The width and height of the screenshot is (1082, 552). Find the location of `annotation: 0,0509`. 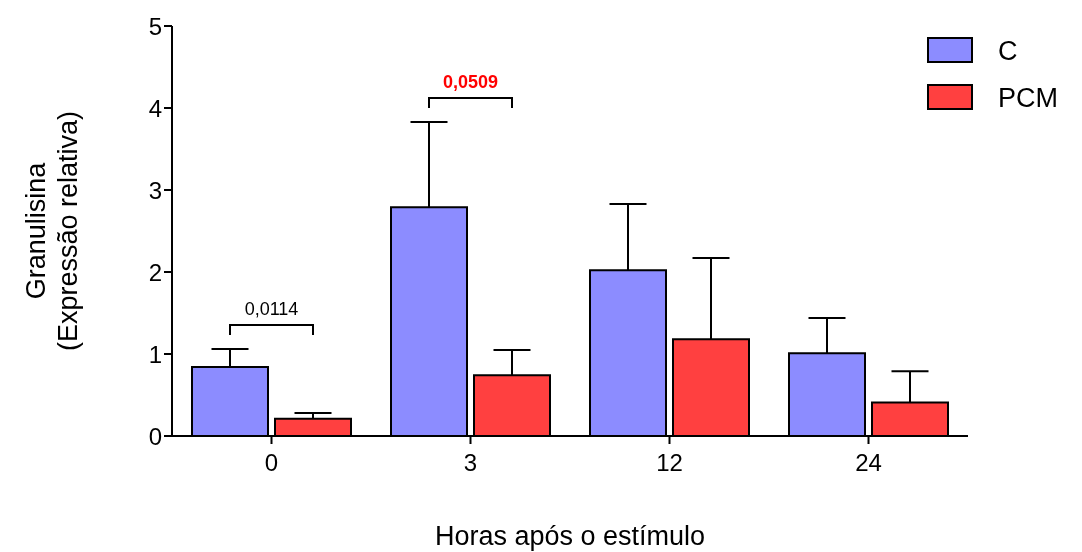

annotation: 0,0509 is located at coordinates (470, 81).